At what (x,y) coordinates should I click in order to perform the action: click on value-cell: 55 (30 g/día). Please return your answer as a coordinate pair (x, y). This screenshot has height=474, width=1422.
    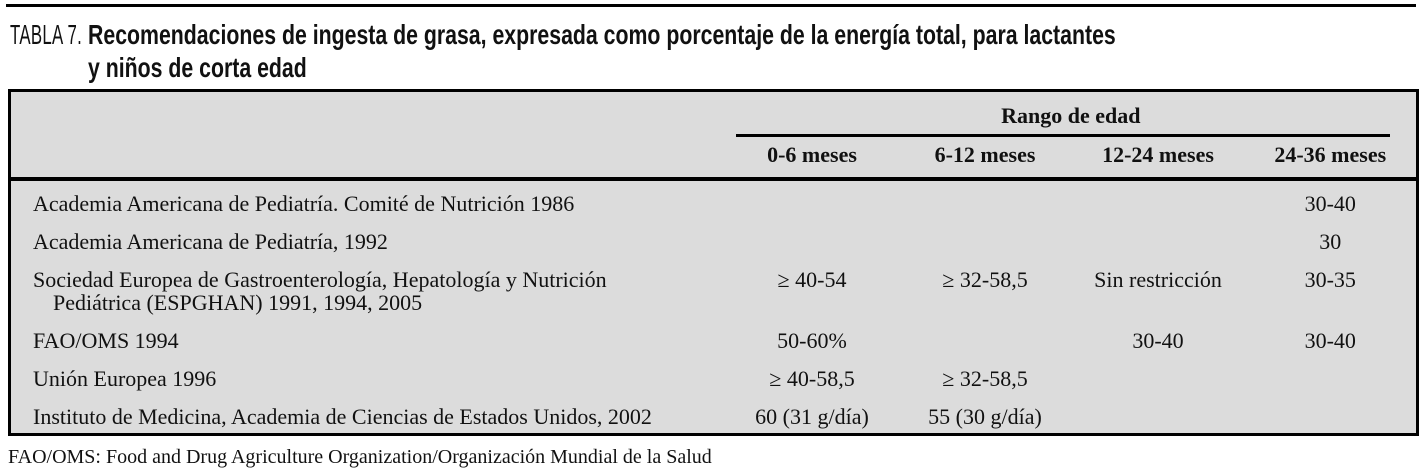
    Looking at the image, I should click on (985, 416).